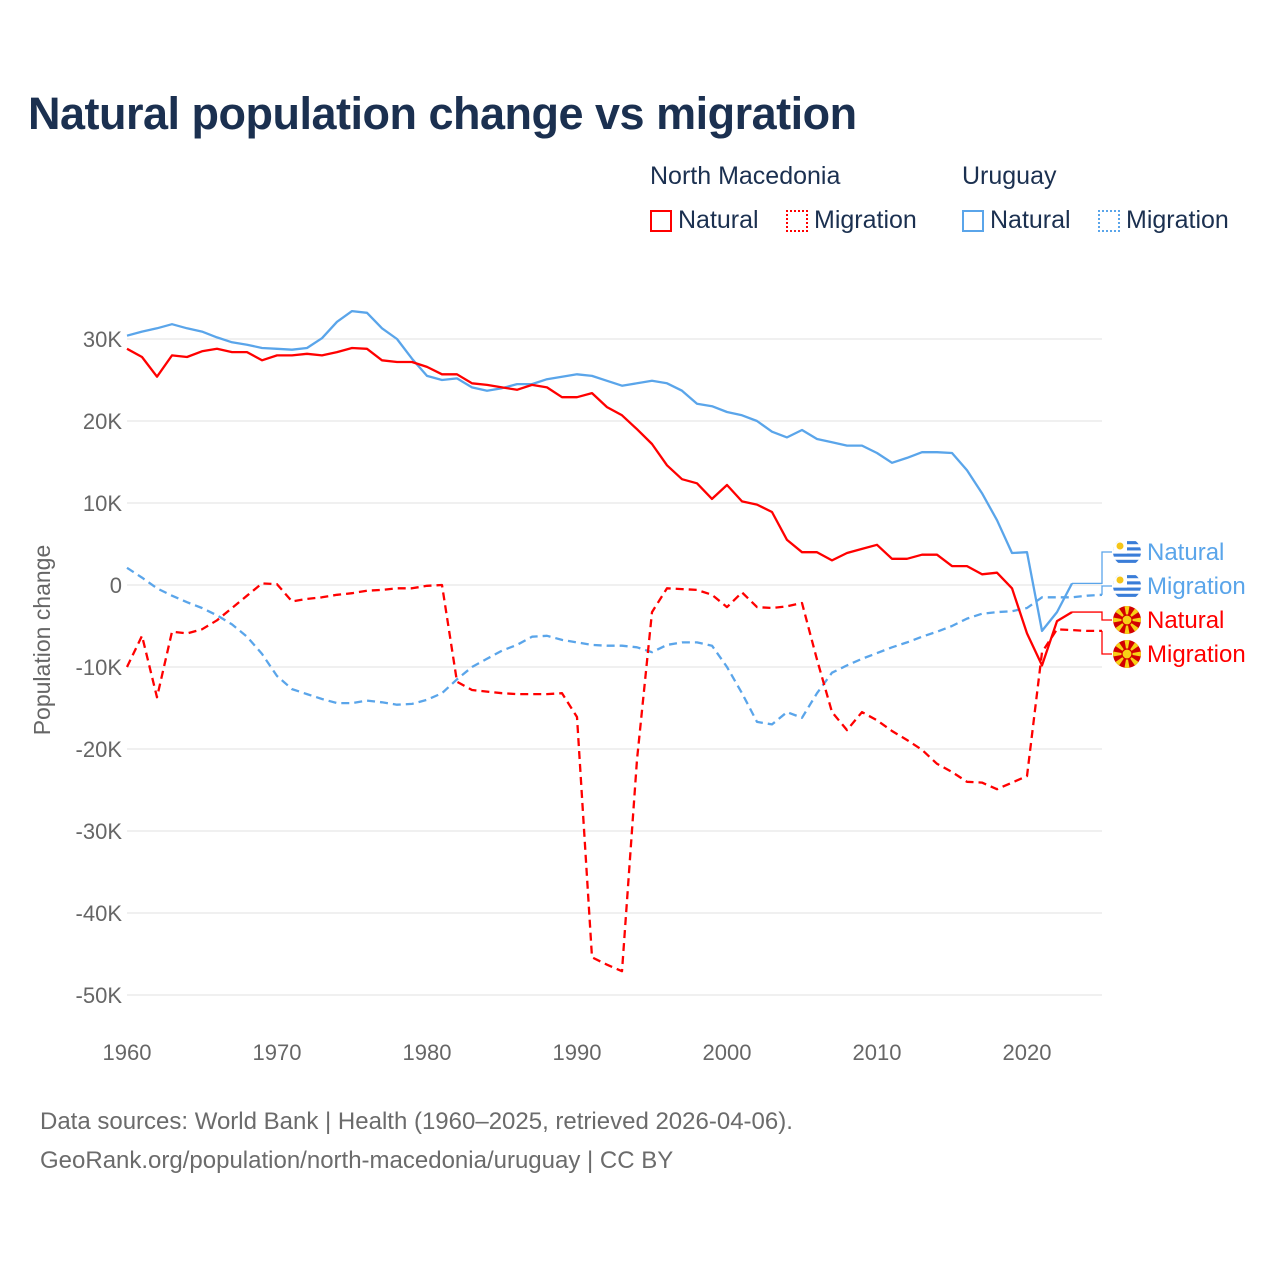 The image size is (1280, 1280). What do you see at coordinates (99, 831) in the screenshot?
I see `y-tick-label: -30K` at bounding box center [99, 831].